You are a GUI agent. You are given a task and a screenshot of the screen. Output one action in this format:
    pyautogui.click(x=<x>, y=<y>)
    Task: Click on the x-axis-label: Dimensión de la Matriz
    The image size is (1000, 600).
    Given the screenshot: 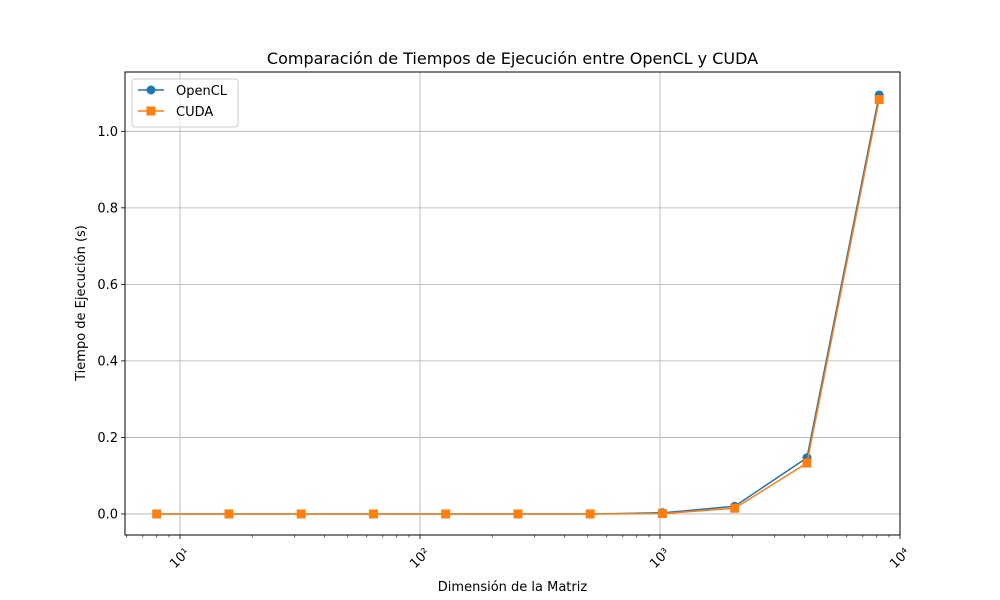 What is the action you would take?
    pyautogui.click(x=513, y=587)
    